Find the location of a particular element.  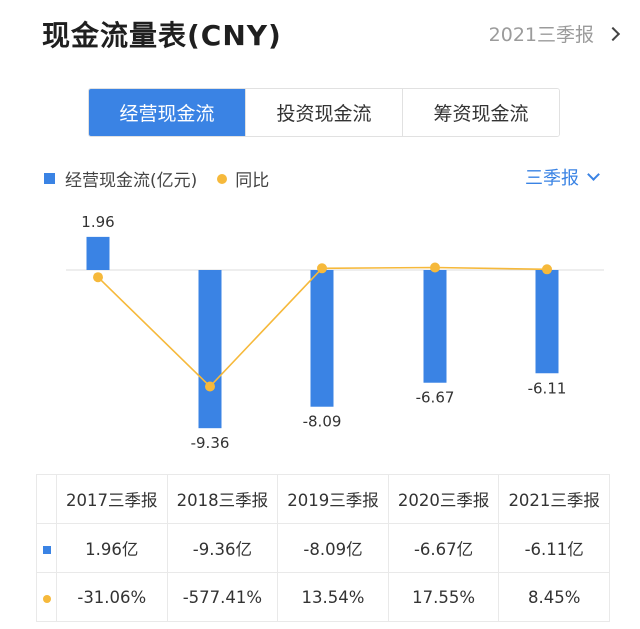

yoy-point-2017三季报 is located at coordinates (98, 277).